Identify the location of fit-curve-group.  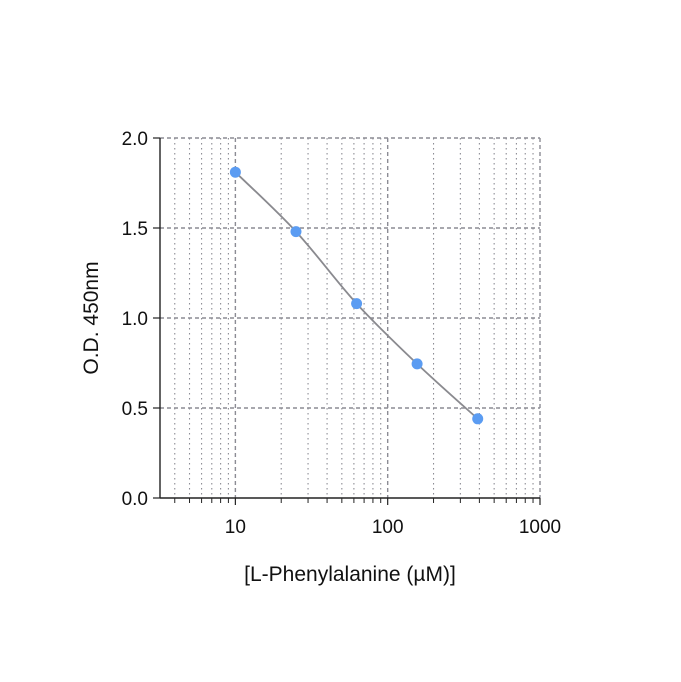
(356, 295).